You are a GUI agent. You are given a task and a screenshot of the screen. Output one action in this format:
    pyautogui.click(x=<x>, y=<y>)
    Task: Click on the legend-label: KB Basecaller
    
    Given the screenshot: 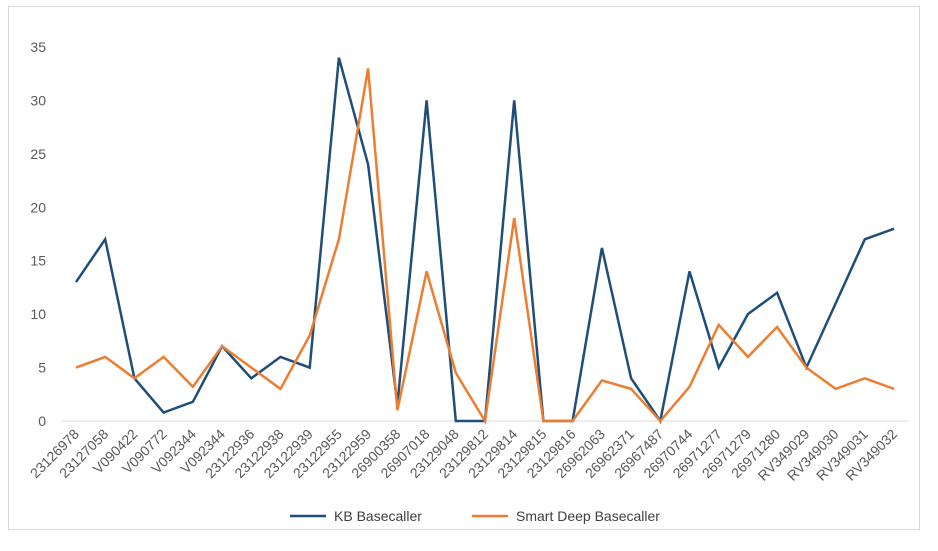 What is the action you would take?
    pyautogui.click(x=378, y=516)
    